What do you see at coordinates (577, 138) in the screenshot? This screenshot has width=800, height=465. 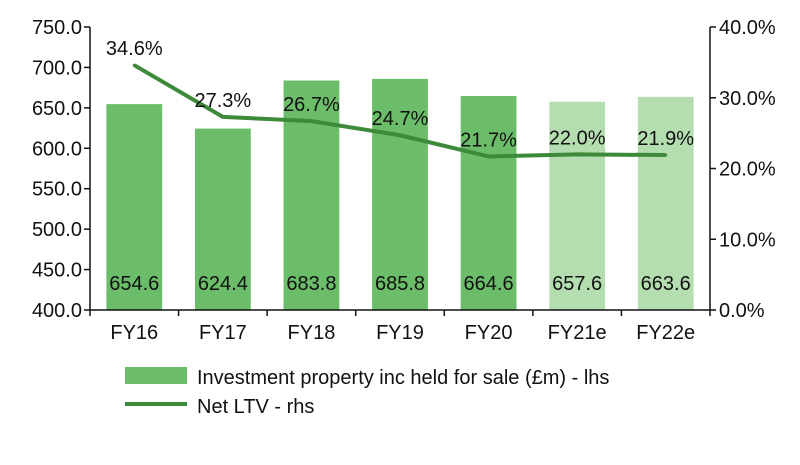 I see `line-data-label: 22.0%` at bounding box center [577, 138].